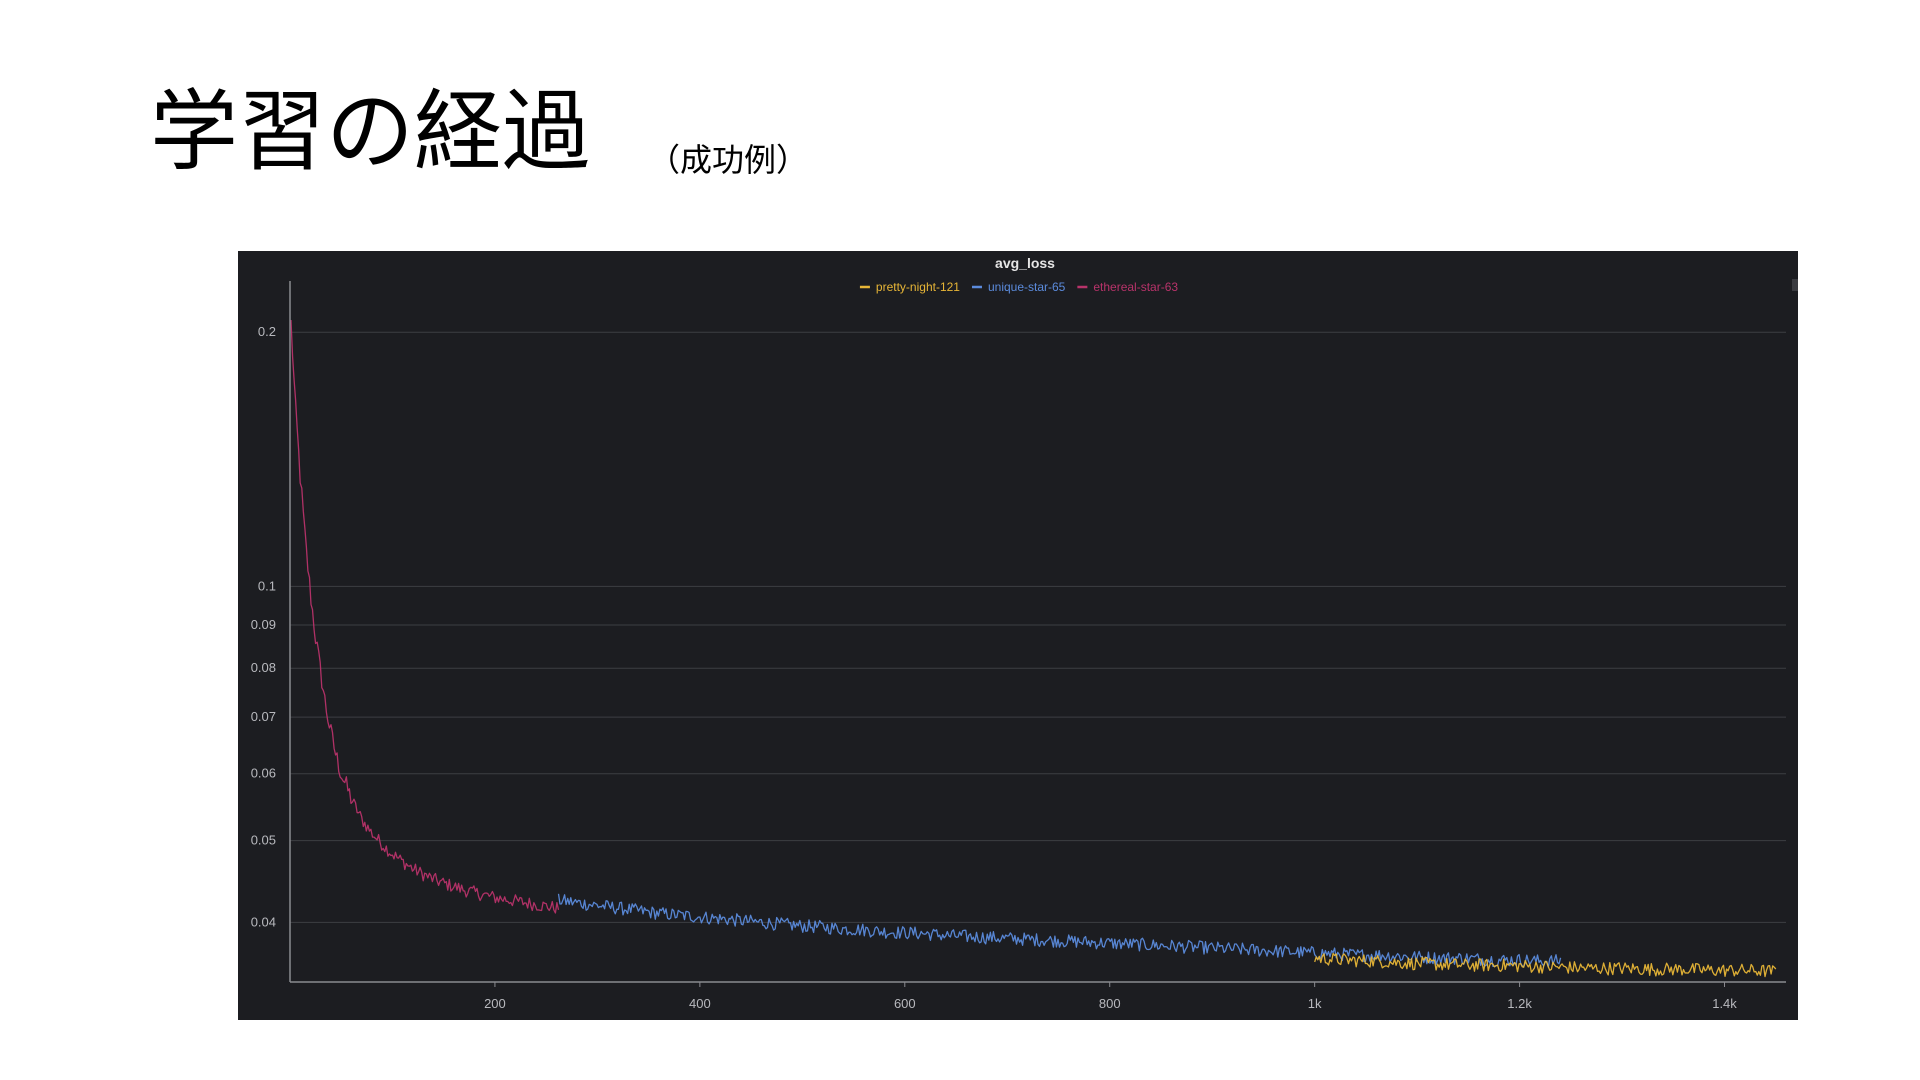 The image size is (1920, 1080). What do you see at coordinates (1315, 1003) in the screenshot?
I see `x-tick-label: 1k` at bounding box center [1315, 1003].